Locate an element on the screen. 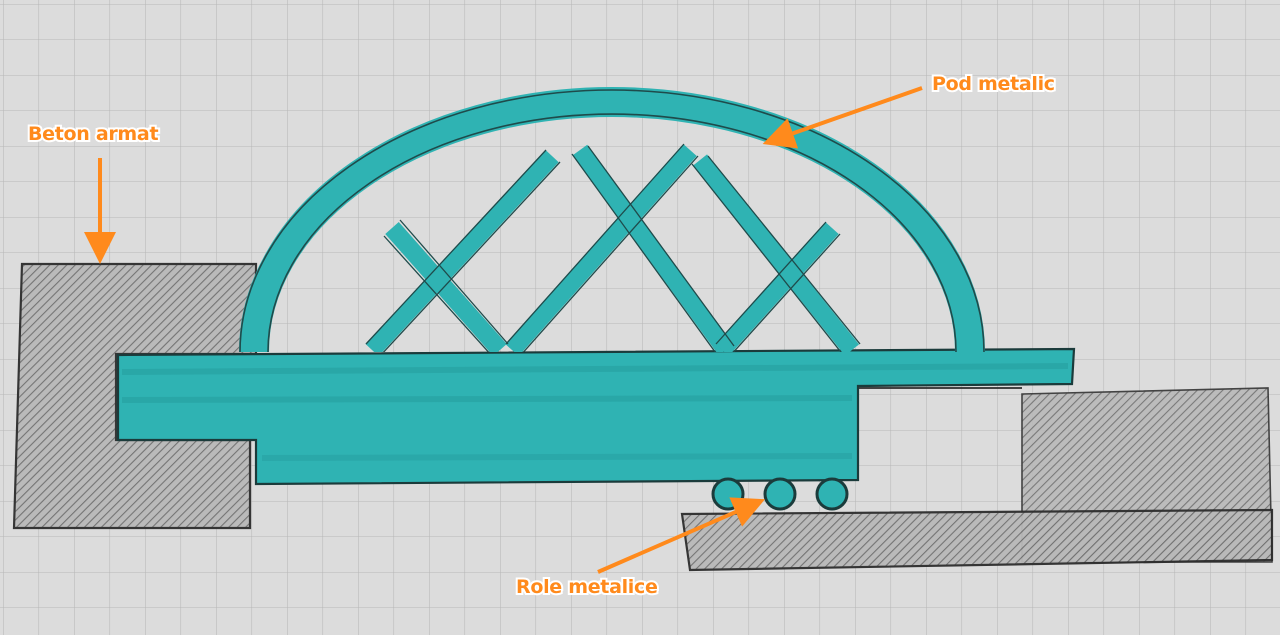 This screenshot has width=1280, height=635. role-metalice-label: Role metalice is located at coordinates (587, 587).